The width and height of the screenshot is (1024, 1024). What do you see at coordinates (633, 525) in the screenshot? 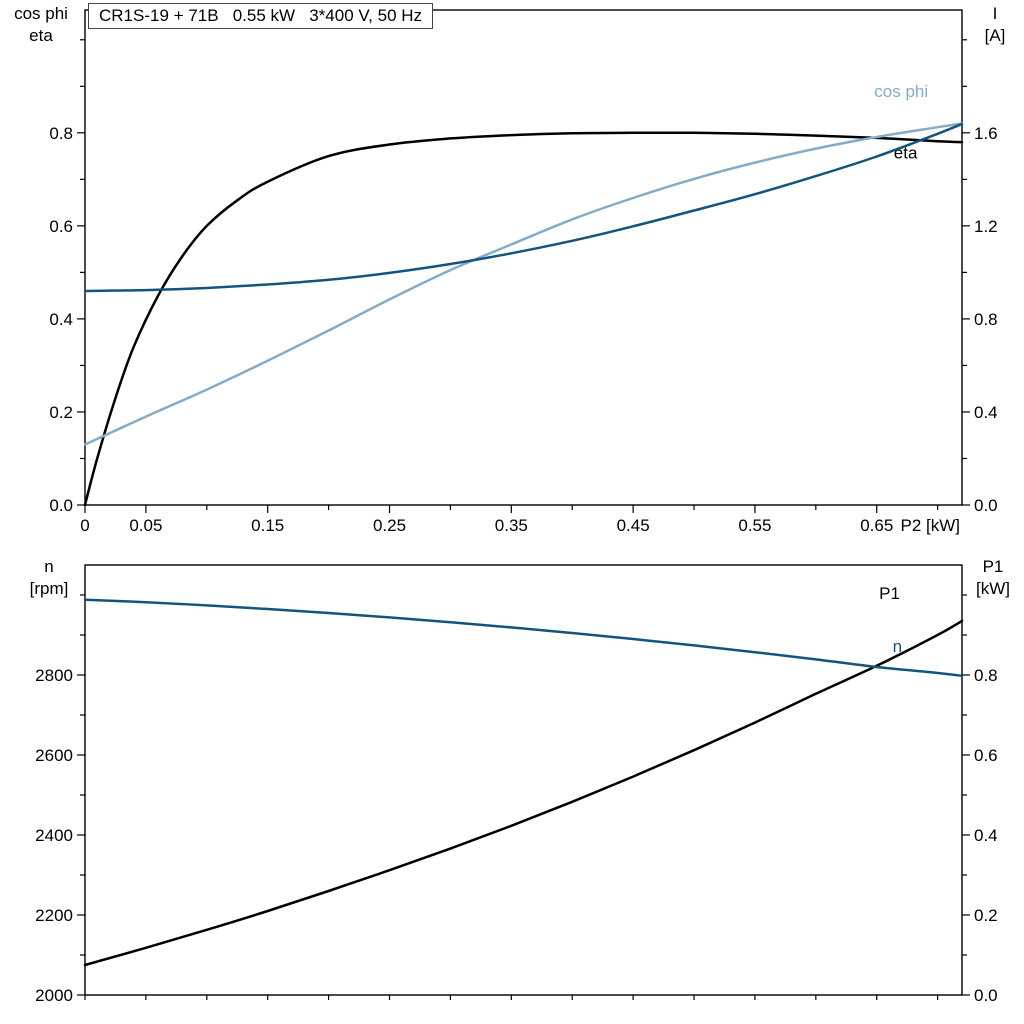
I see `x-tick-label: 0.45` at bounding box center [633, 525].